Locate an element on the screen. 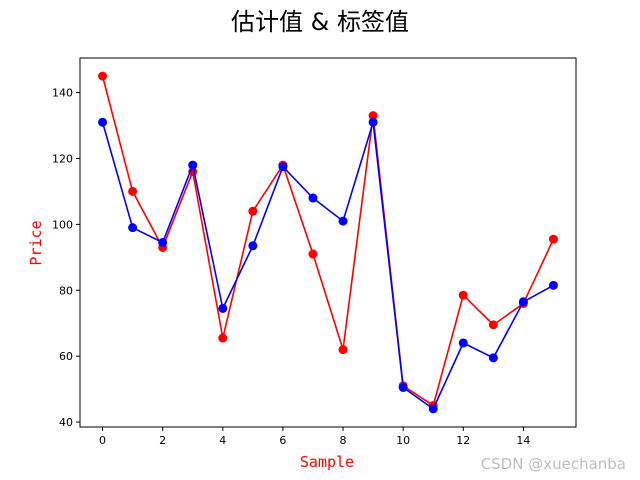 The height and width of the screenshot is (480, 640). y-axis-label: Price is located at coordinates (36, 242).